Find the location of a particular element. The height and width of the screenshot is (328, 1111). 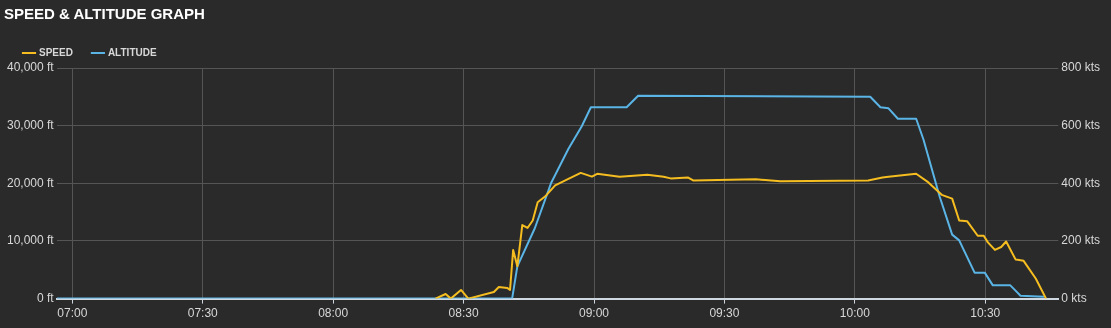

x-tick-label: 07:00 is located at coordinates (72, 313).